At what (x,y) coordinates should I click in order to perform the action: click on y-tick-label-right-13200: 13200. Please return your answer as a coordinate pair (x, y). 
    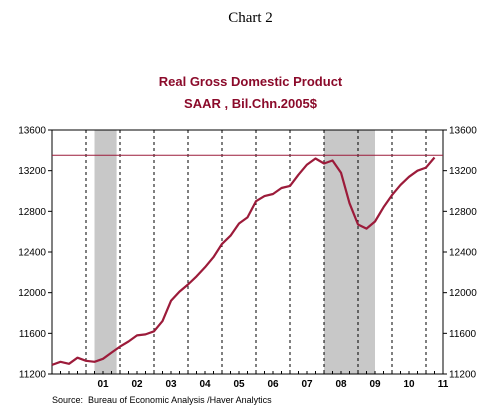
    Looking at the image, I should click on (463, 171).